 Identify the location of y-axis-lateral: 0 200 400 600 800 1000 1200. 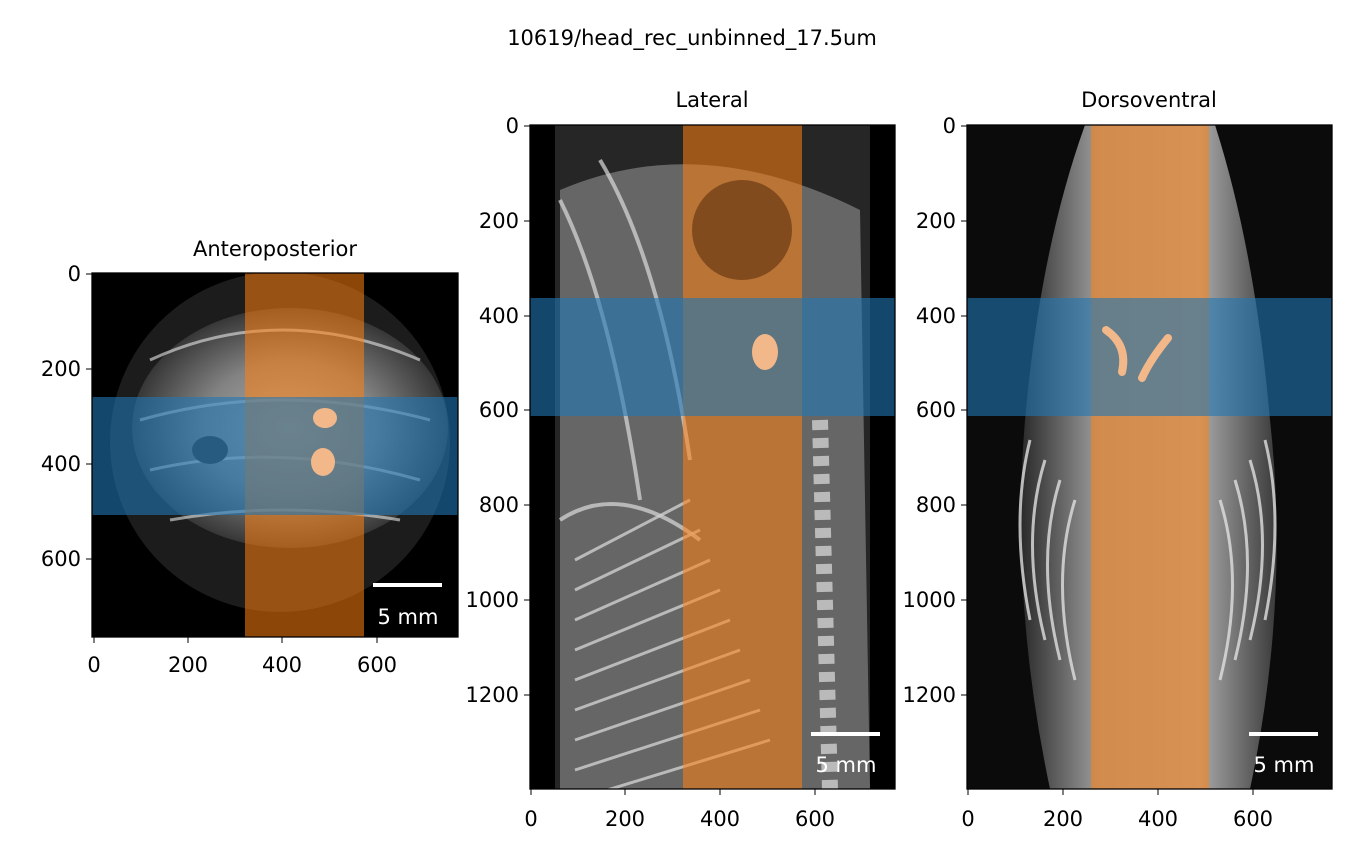
(498, 410).